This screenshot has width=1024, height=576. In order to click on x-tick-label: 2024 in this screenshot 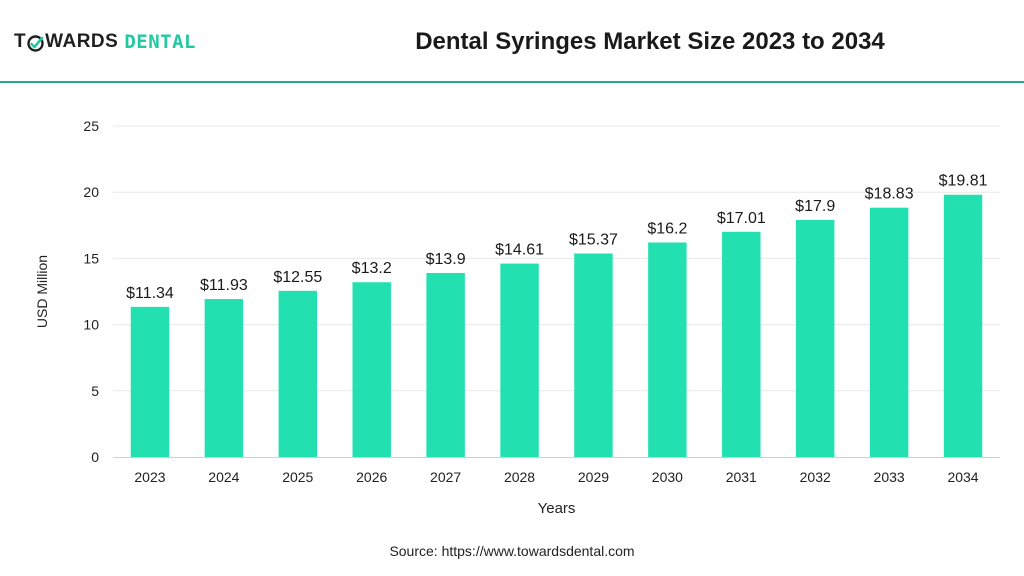, I will do `click(223, 477)`.